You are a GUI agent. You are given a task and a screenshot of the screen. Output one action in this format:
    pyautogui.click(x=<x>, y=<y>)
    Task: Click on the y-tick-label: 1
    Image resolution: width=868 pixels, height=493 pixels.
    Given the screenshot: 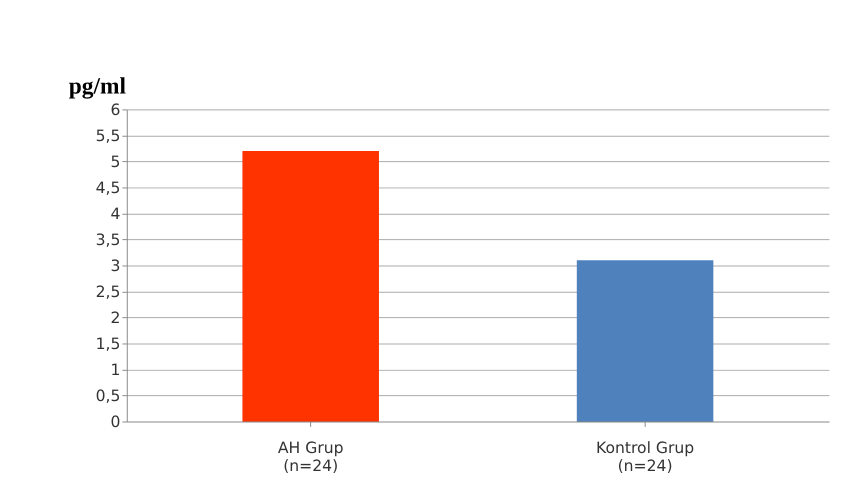 What is the action you would take?
    pyautogui.click(x=115, y=369)
    